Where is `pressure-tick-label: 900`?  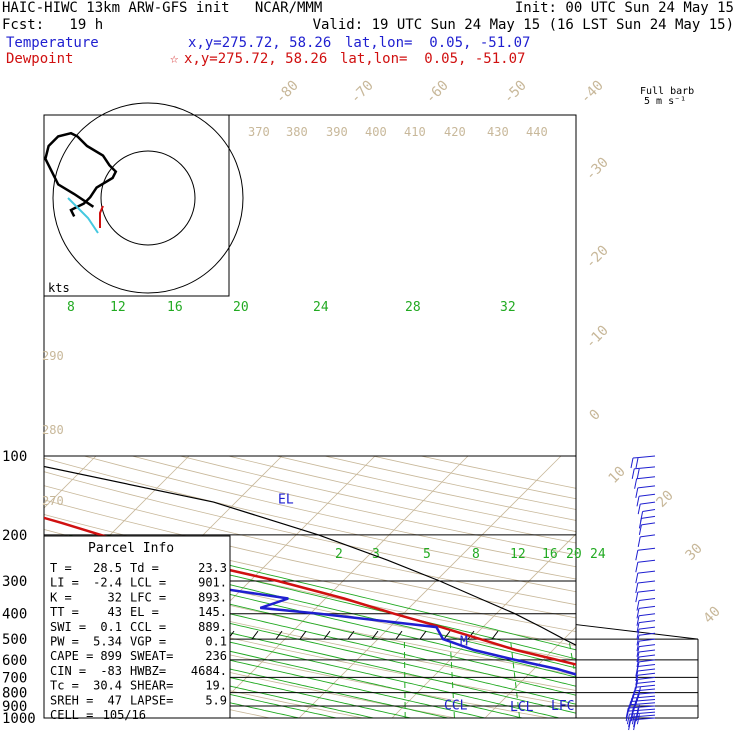 pressure-tick-label: 900 is located at coordinates (14, 707).